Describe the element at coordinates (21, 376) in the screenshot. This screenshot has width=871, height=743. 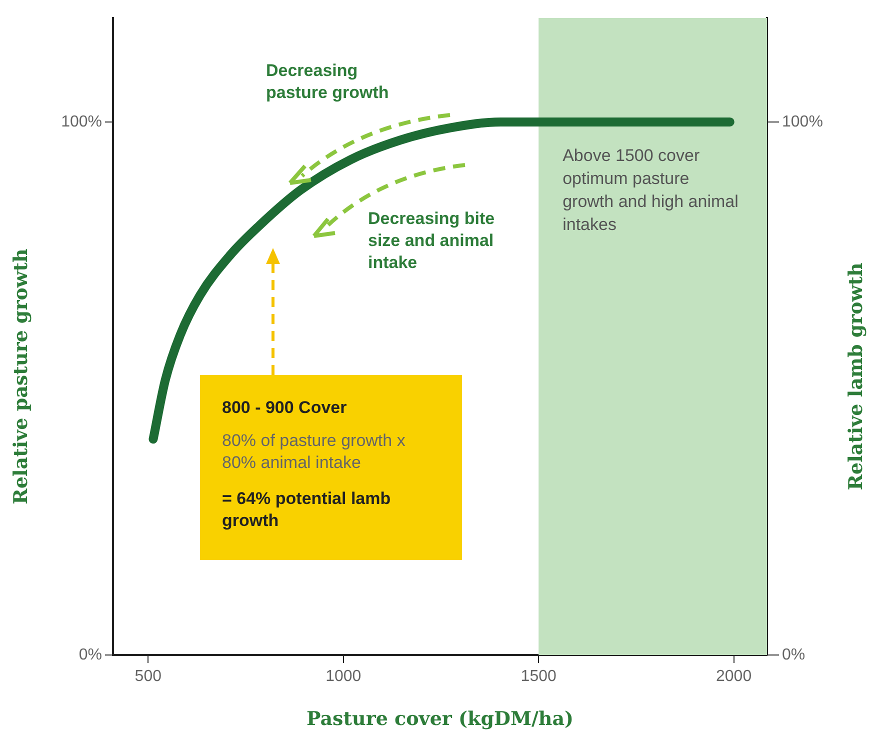
I see `y-axis-title: Relative pasture growth` at that location.